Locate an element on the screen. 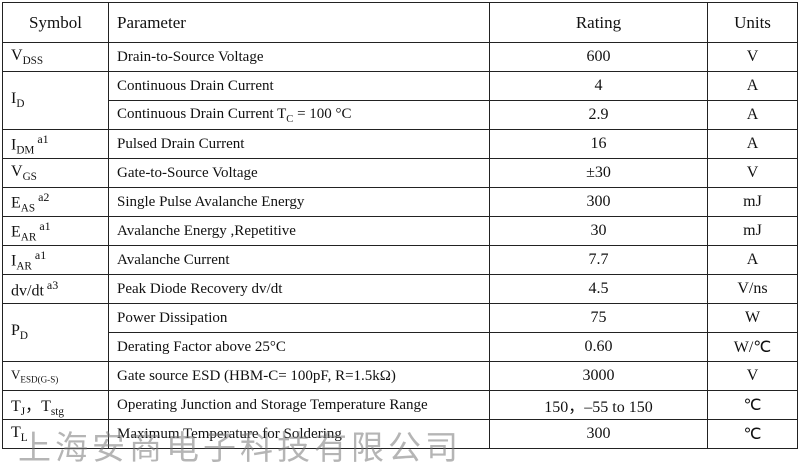  row: IARa1 Avalanche Current 7.7 A is located at coordinates (400, 260).